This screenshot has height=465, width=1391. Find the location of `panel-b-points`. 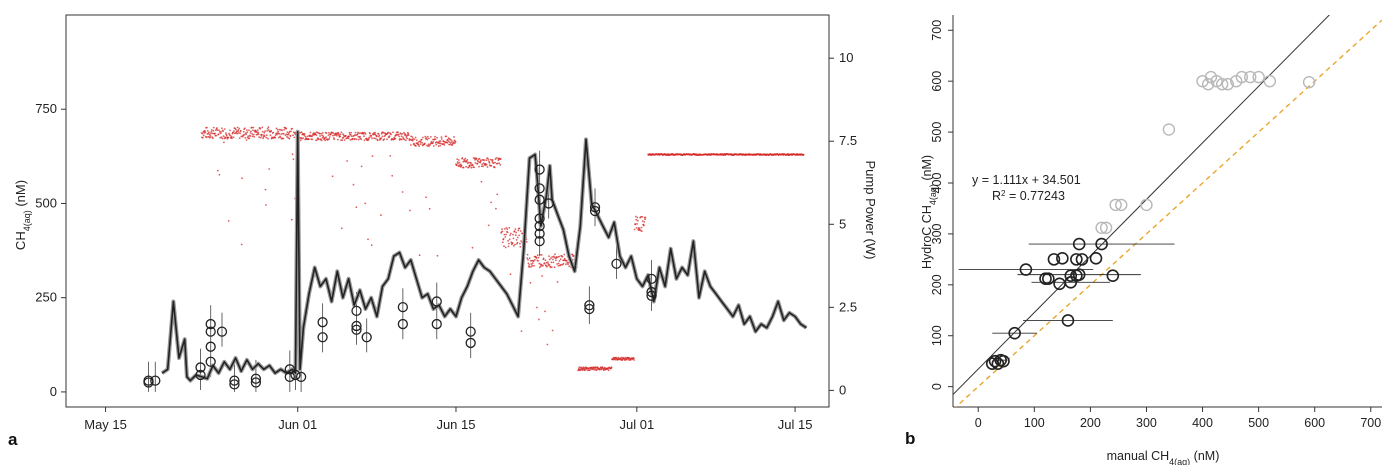

panel-b-points is located at coordinates (1052, 304).